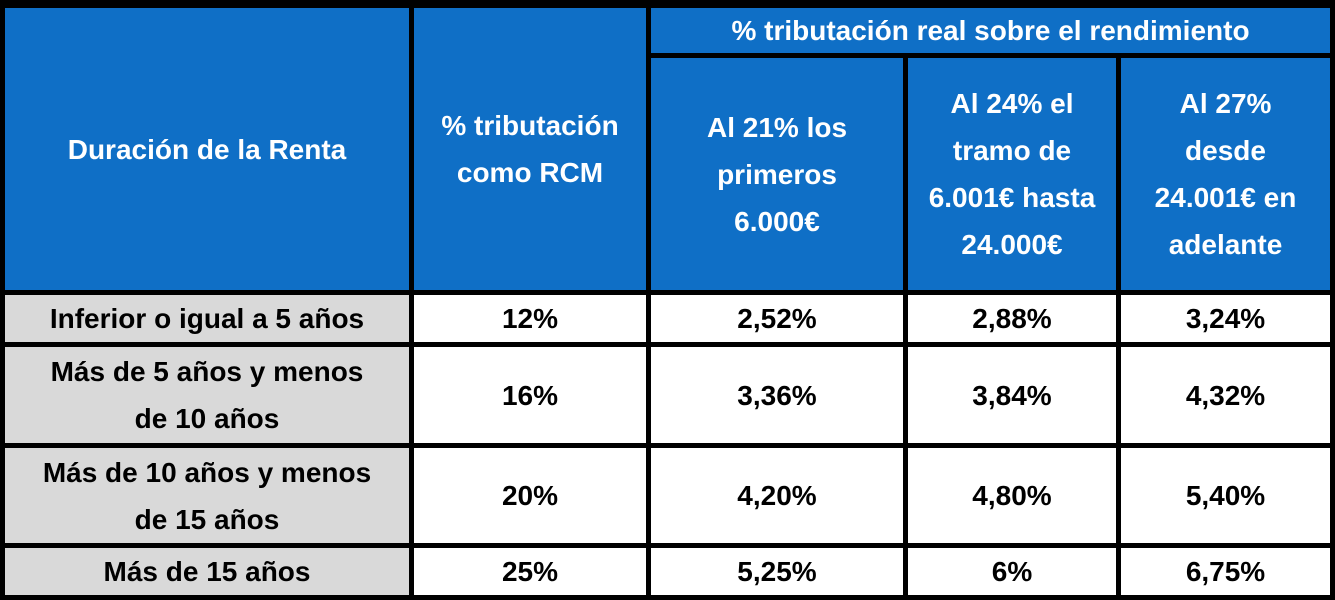 The image size is (1335, 600). What do you see at coordinates (1012, 495) in the screenshot?
I see `cell-rate-24: 4,80%` at bounding box center [1012, 495].